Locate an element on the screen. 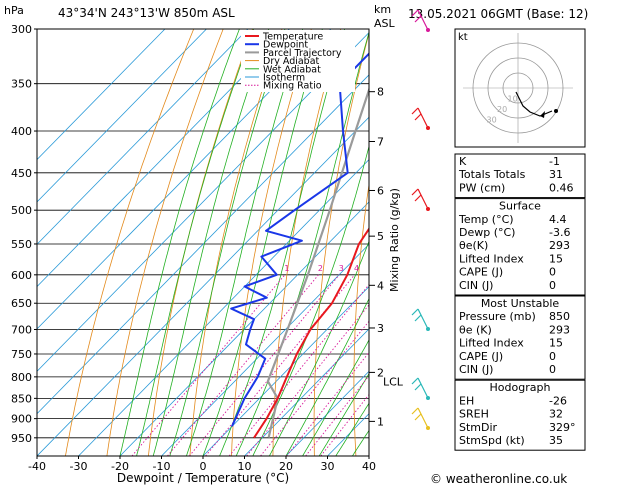  mixing-ratio-tick-label: 2 is located at coordinates (320, 268).